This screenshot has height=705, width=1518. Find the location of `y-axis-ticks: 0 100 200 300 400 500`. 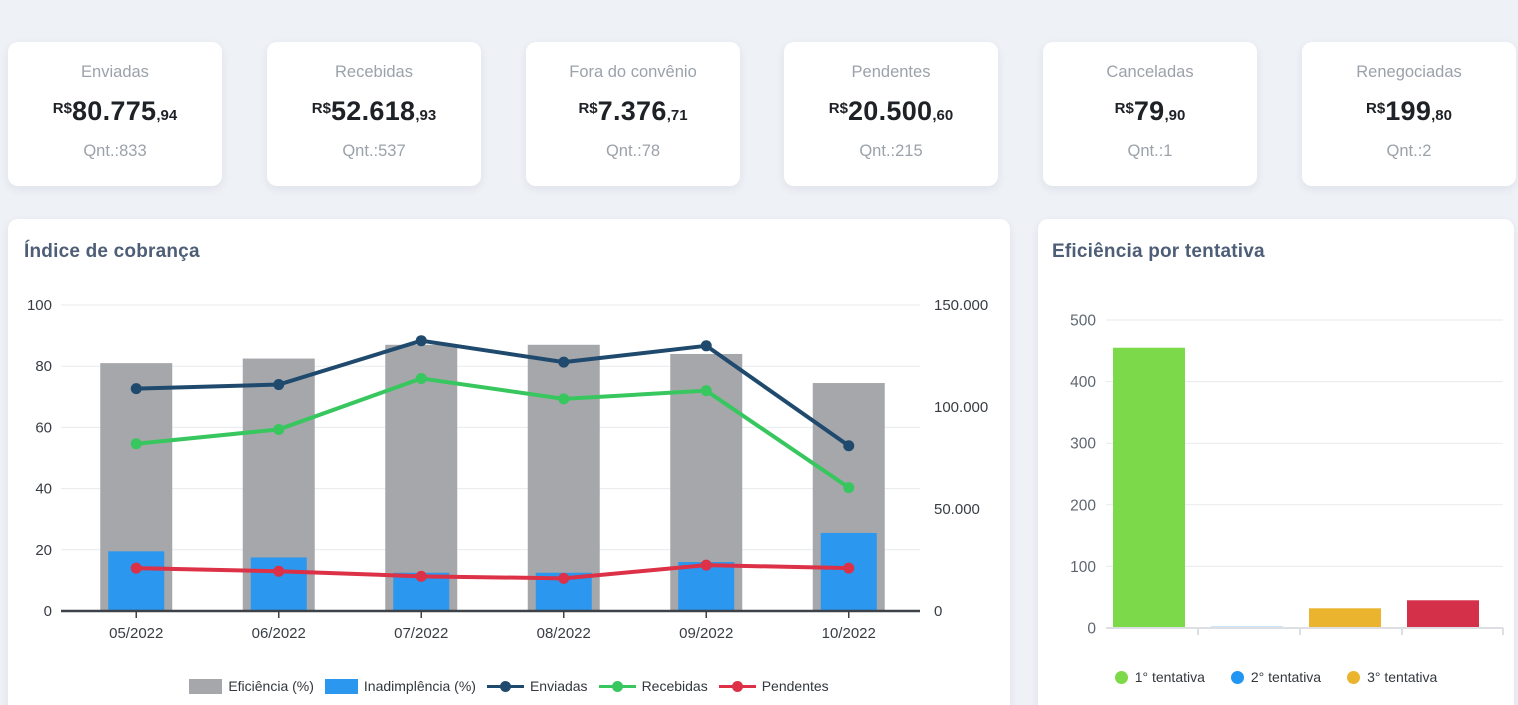

y-axis-ticks: 0 100 200 300 400 500 is located at coordinates (1083, 475).